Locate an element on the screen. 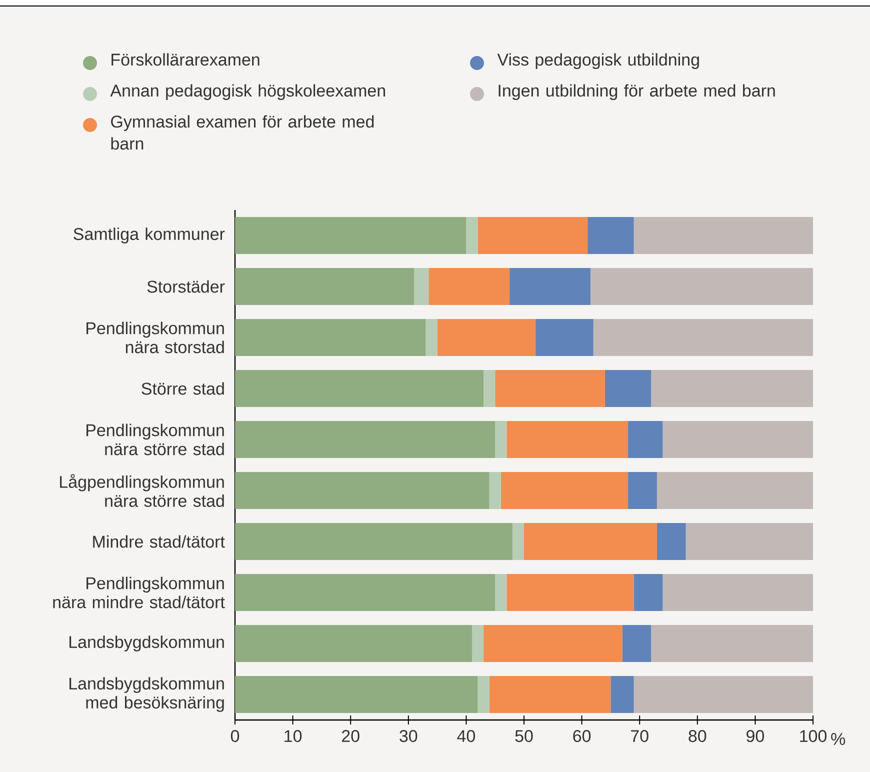 The width and height of the screenshot is (870, 772). y-tick-label: Pendlingskommun nära större stad is located at coordinates (155, 440).